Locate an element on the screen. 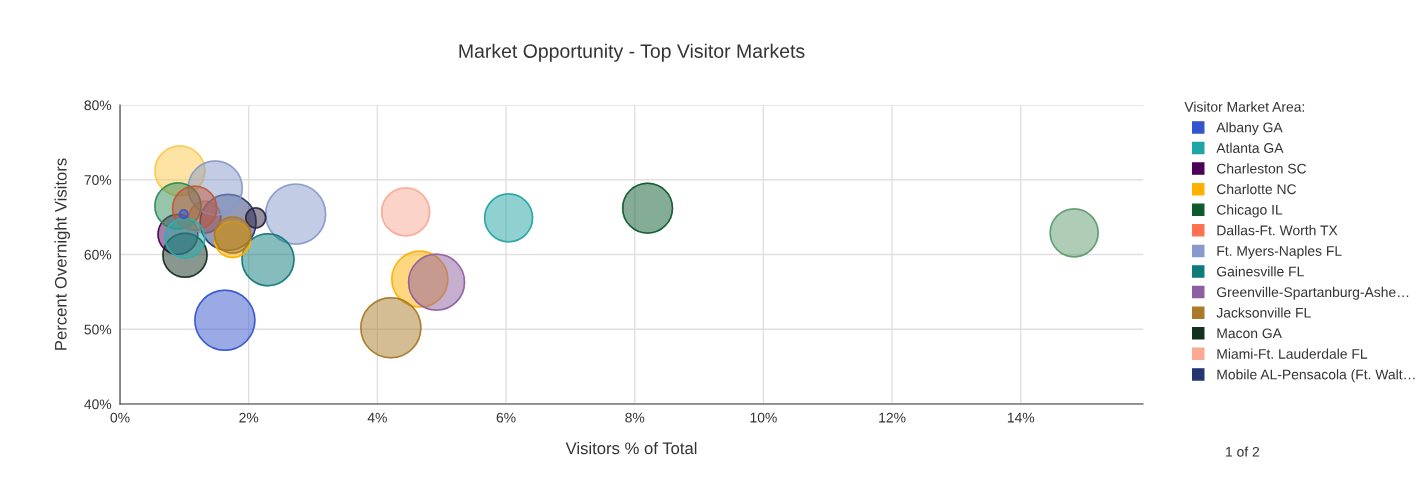  y-tick-label: 40% is located at coordinates (98, 404).